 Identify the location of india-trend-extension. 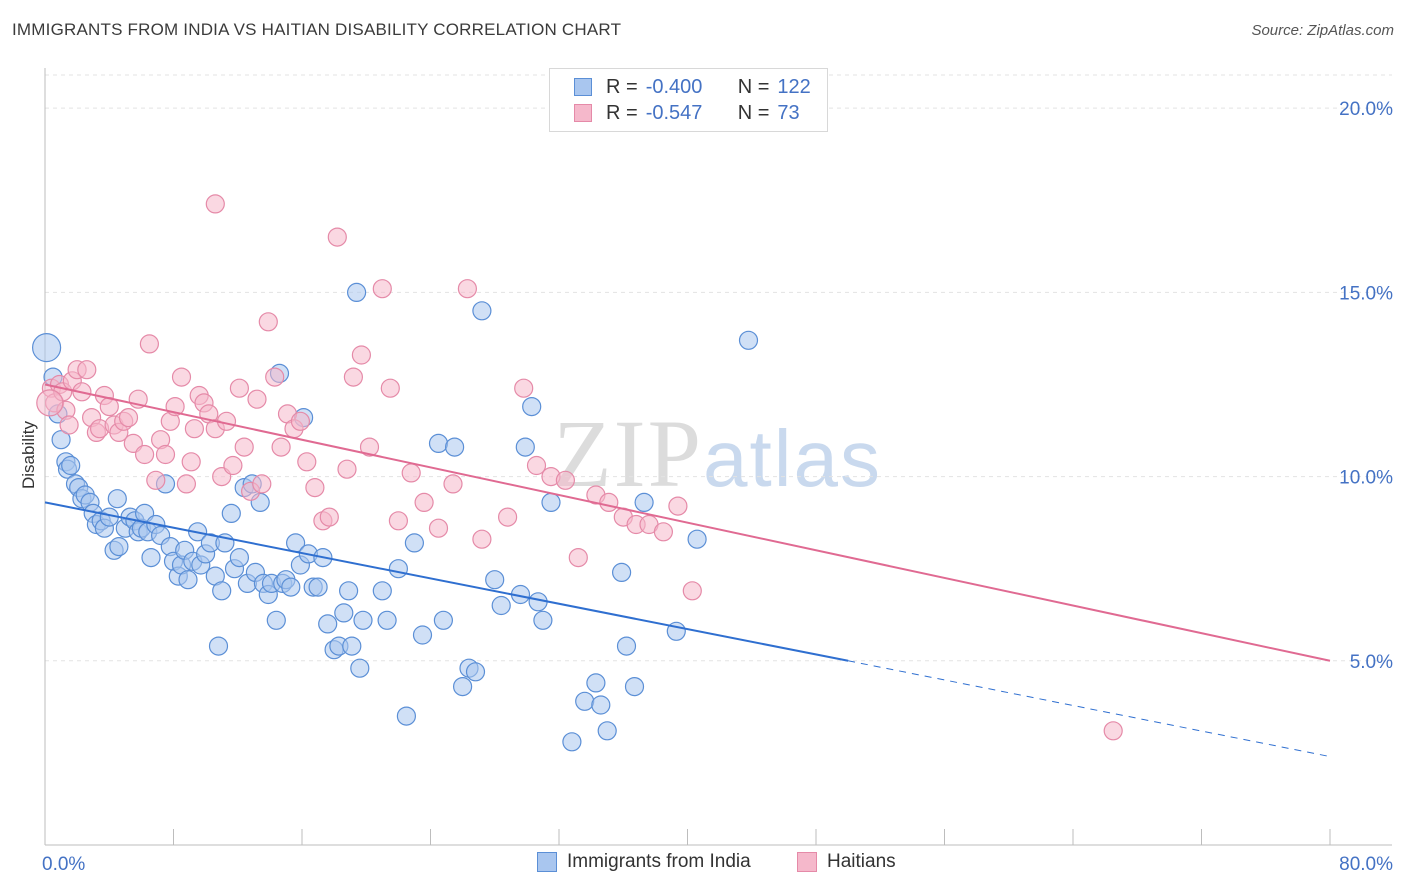
(1089, 709).